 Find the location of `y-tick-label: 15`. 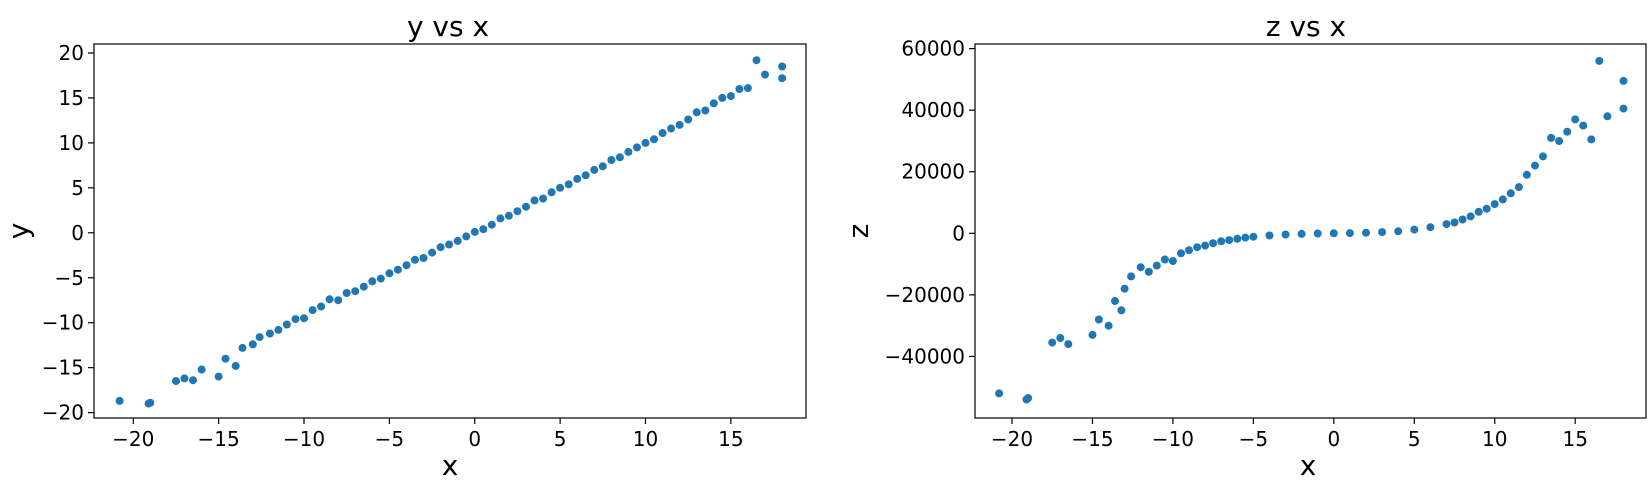

y-tick-label: 15 is located at coordinates (71, 98).